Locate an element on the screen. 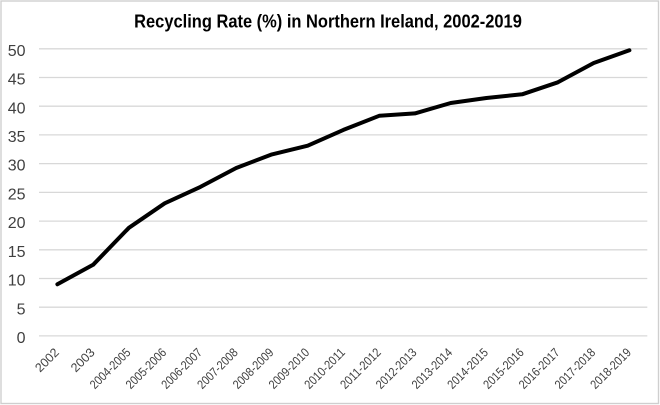 This screenshot has height=405, width=660. svg-text: 40 is located at coordinates (17, 108).